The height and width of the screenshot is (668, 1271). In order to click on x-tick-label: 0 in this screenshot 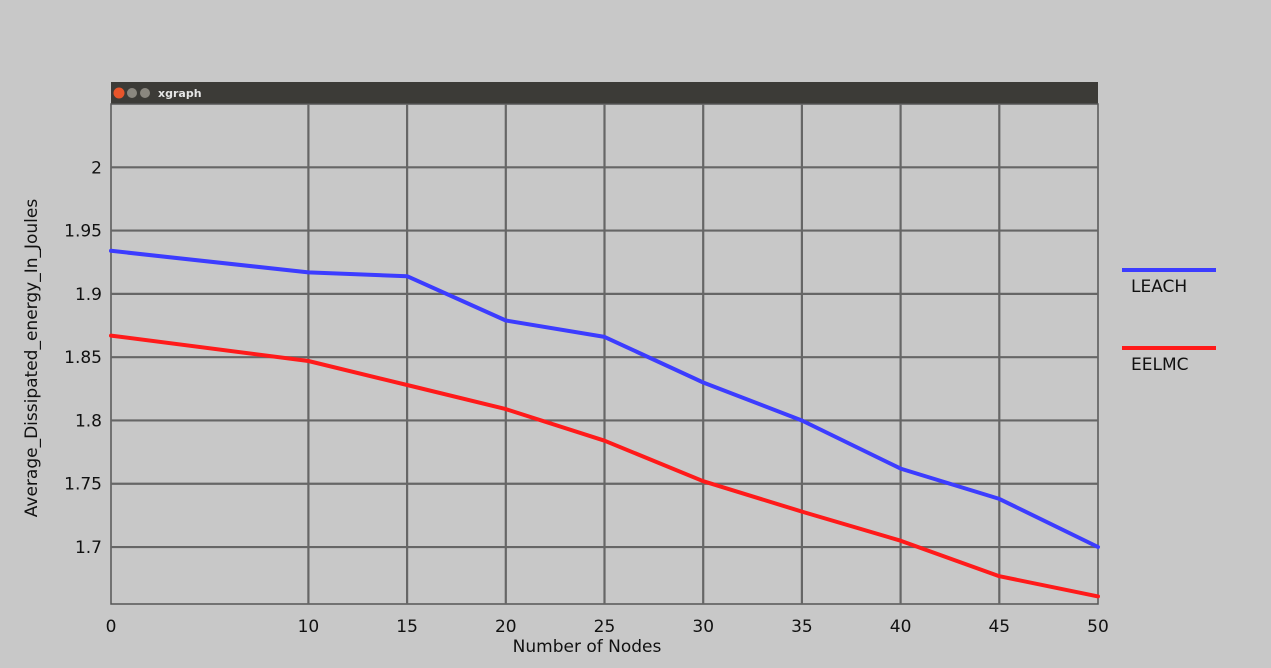, I will do `click(111, 627)`.